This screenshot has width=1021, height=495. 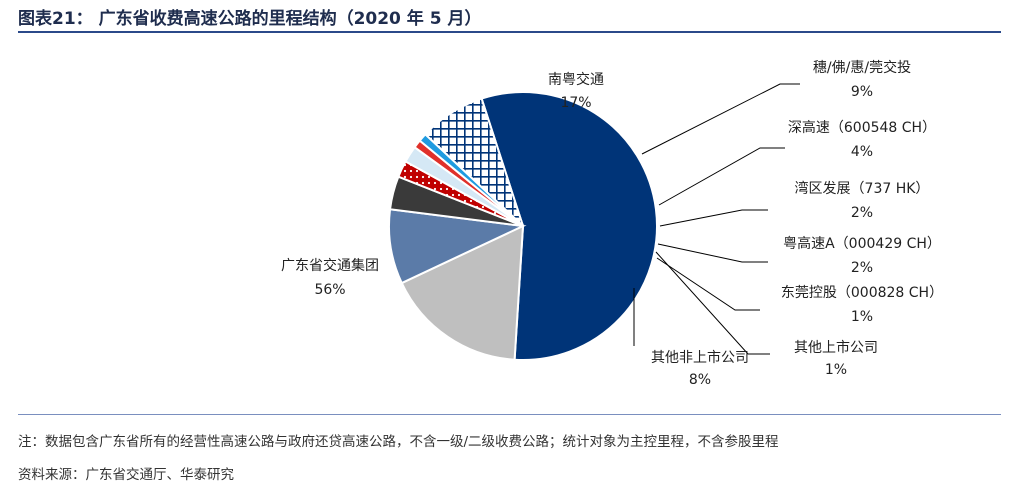 I want to click on slice-name-label: 穗/佛/惠/莞交投, so click(x=862, y=67).